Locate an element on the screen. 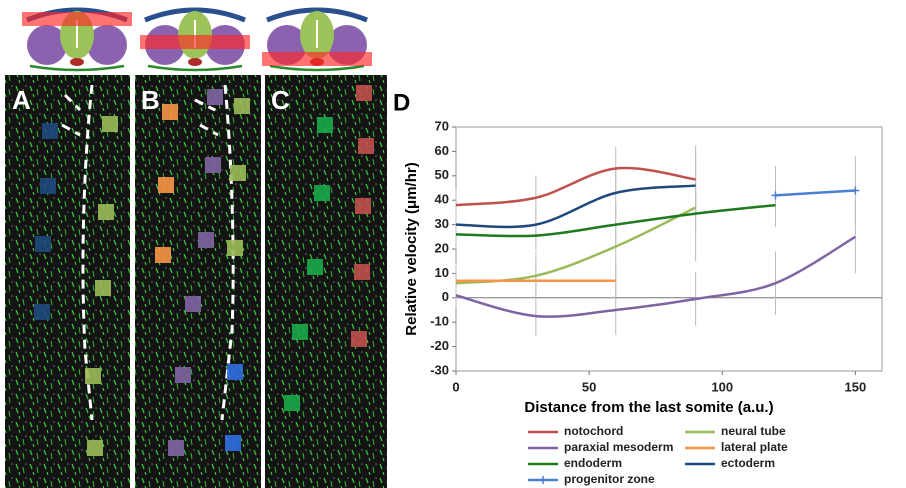 The width and height of the screenshot is (906, 488). y-tick-label: 0 is located at coordinates (445, 296).